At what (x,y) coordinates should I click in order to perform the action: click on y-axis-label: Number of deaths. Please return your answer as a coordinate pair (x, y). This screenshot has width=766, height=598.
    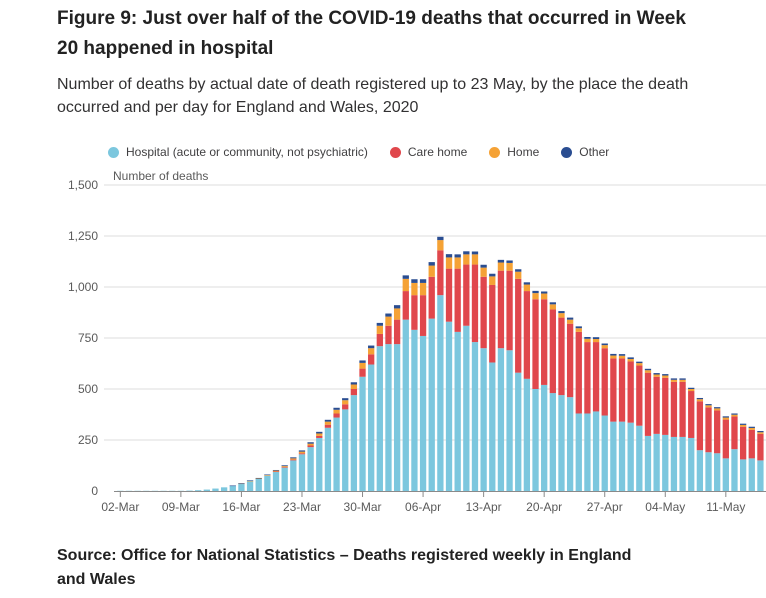
    Looking at the image, I should click on (160, 176).